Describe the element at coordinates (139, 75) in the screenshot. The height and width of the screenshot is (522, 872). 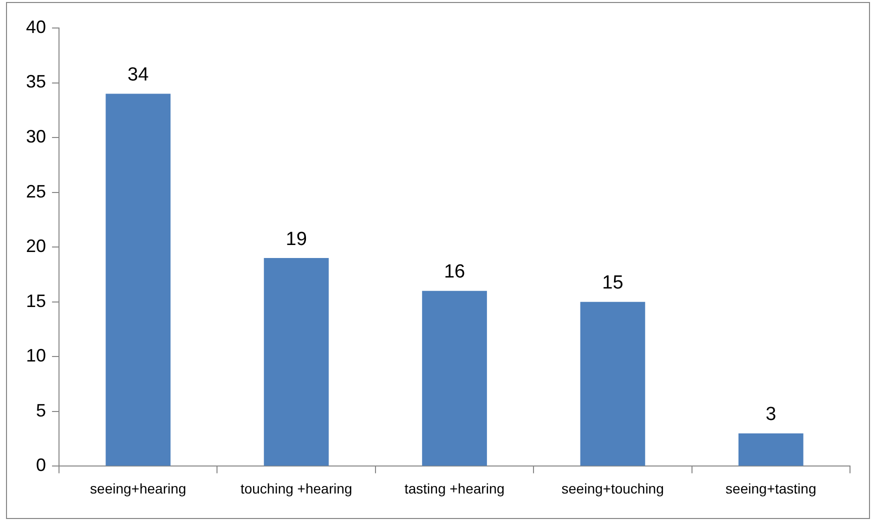
I see `data-label: 34` at that location.